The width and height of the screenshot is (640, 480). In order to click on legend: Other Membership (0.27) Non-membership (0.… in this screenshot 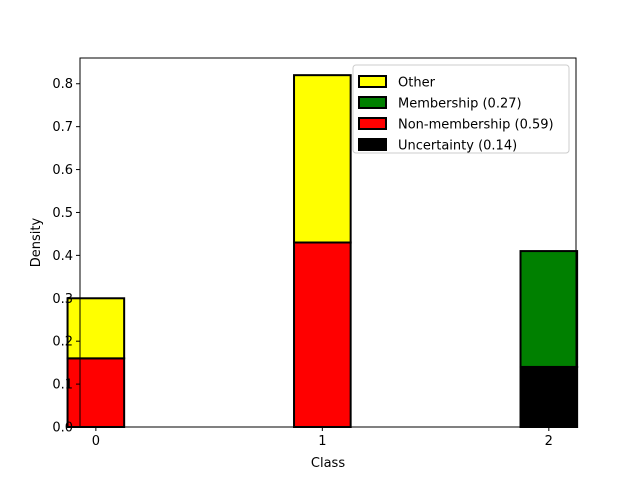, I will do `click(461, 109)`.